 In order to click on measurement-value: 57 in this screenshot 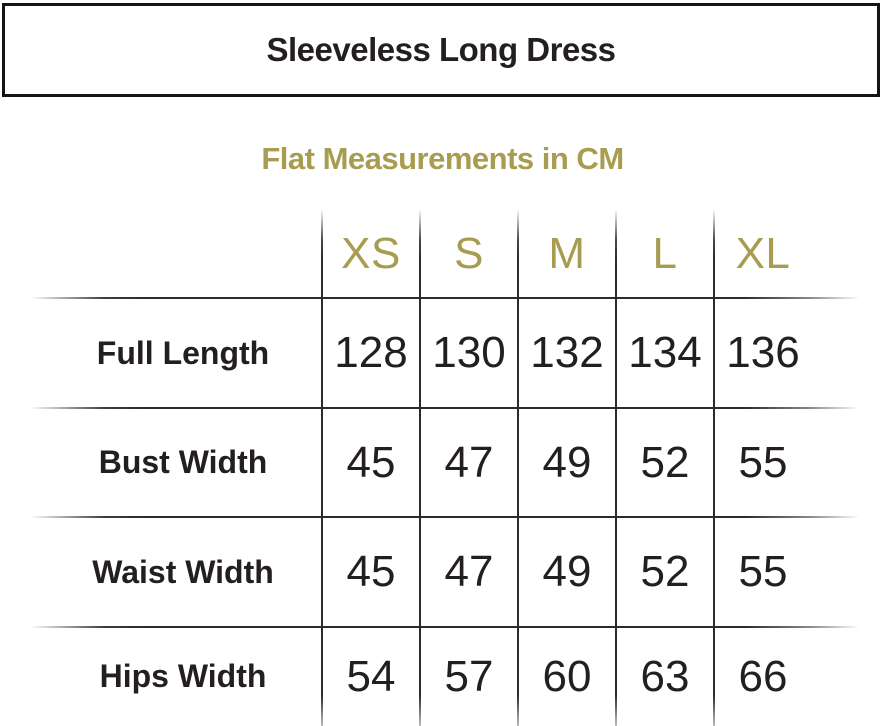, I will do `click(469, 676)`.